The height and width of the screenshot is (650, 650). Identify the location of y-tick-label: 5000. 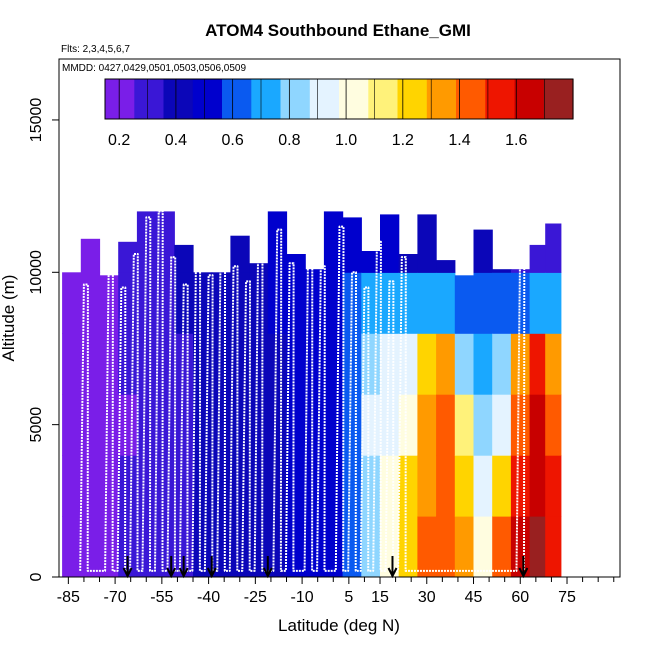
(36, 425).